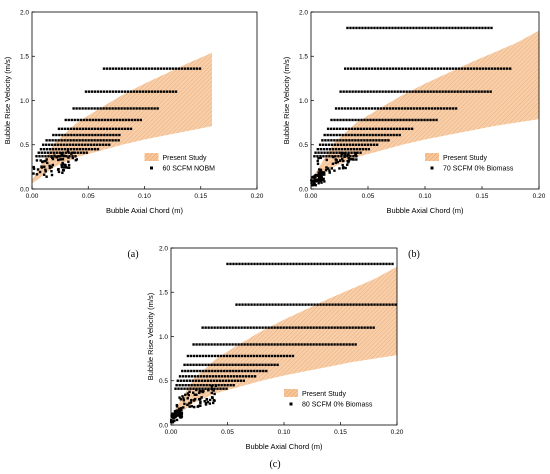 The image size is (550, 474). What do you see at coordinates (303, 189) in the screenshot?
I see `y-tick-label: 0.0` at bounding box center [303, 189].